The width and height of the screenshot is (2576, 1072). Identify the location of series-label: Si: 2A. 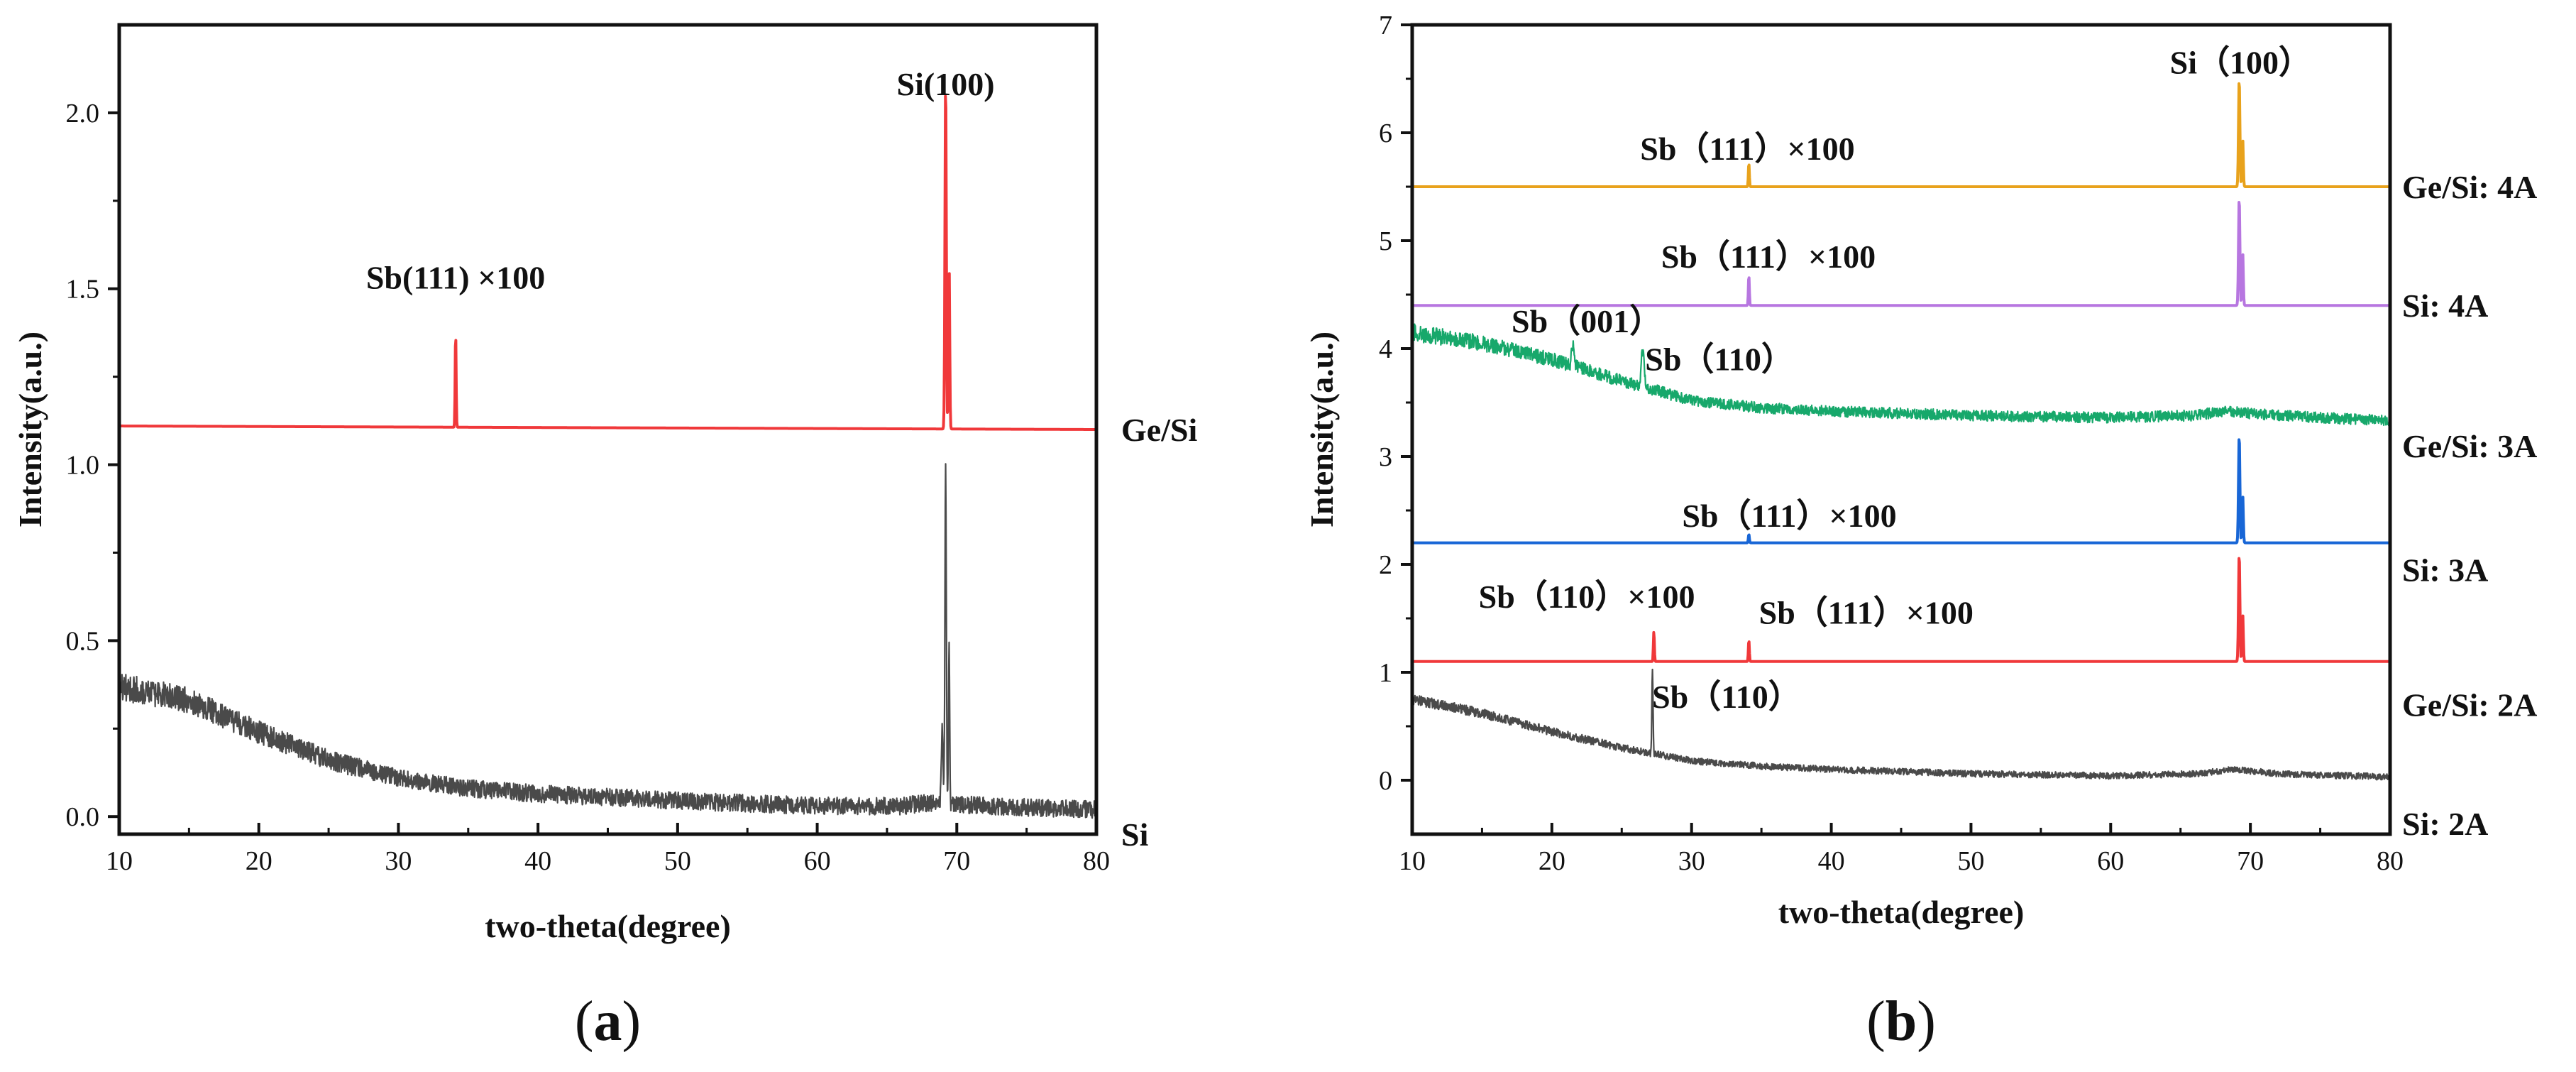
(2445, 824).